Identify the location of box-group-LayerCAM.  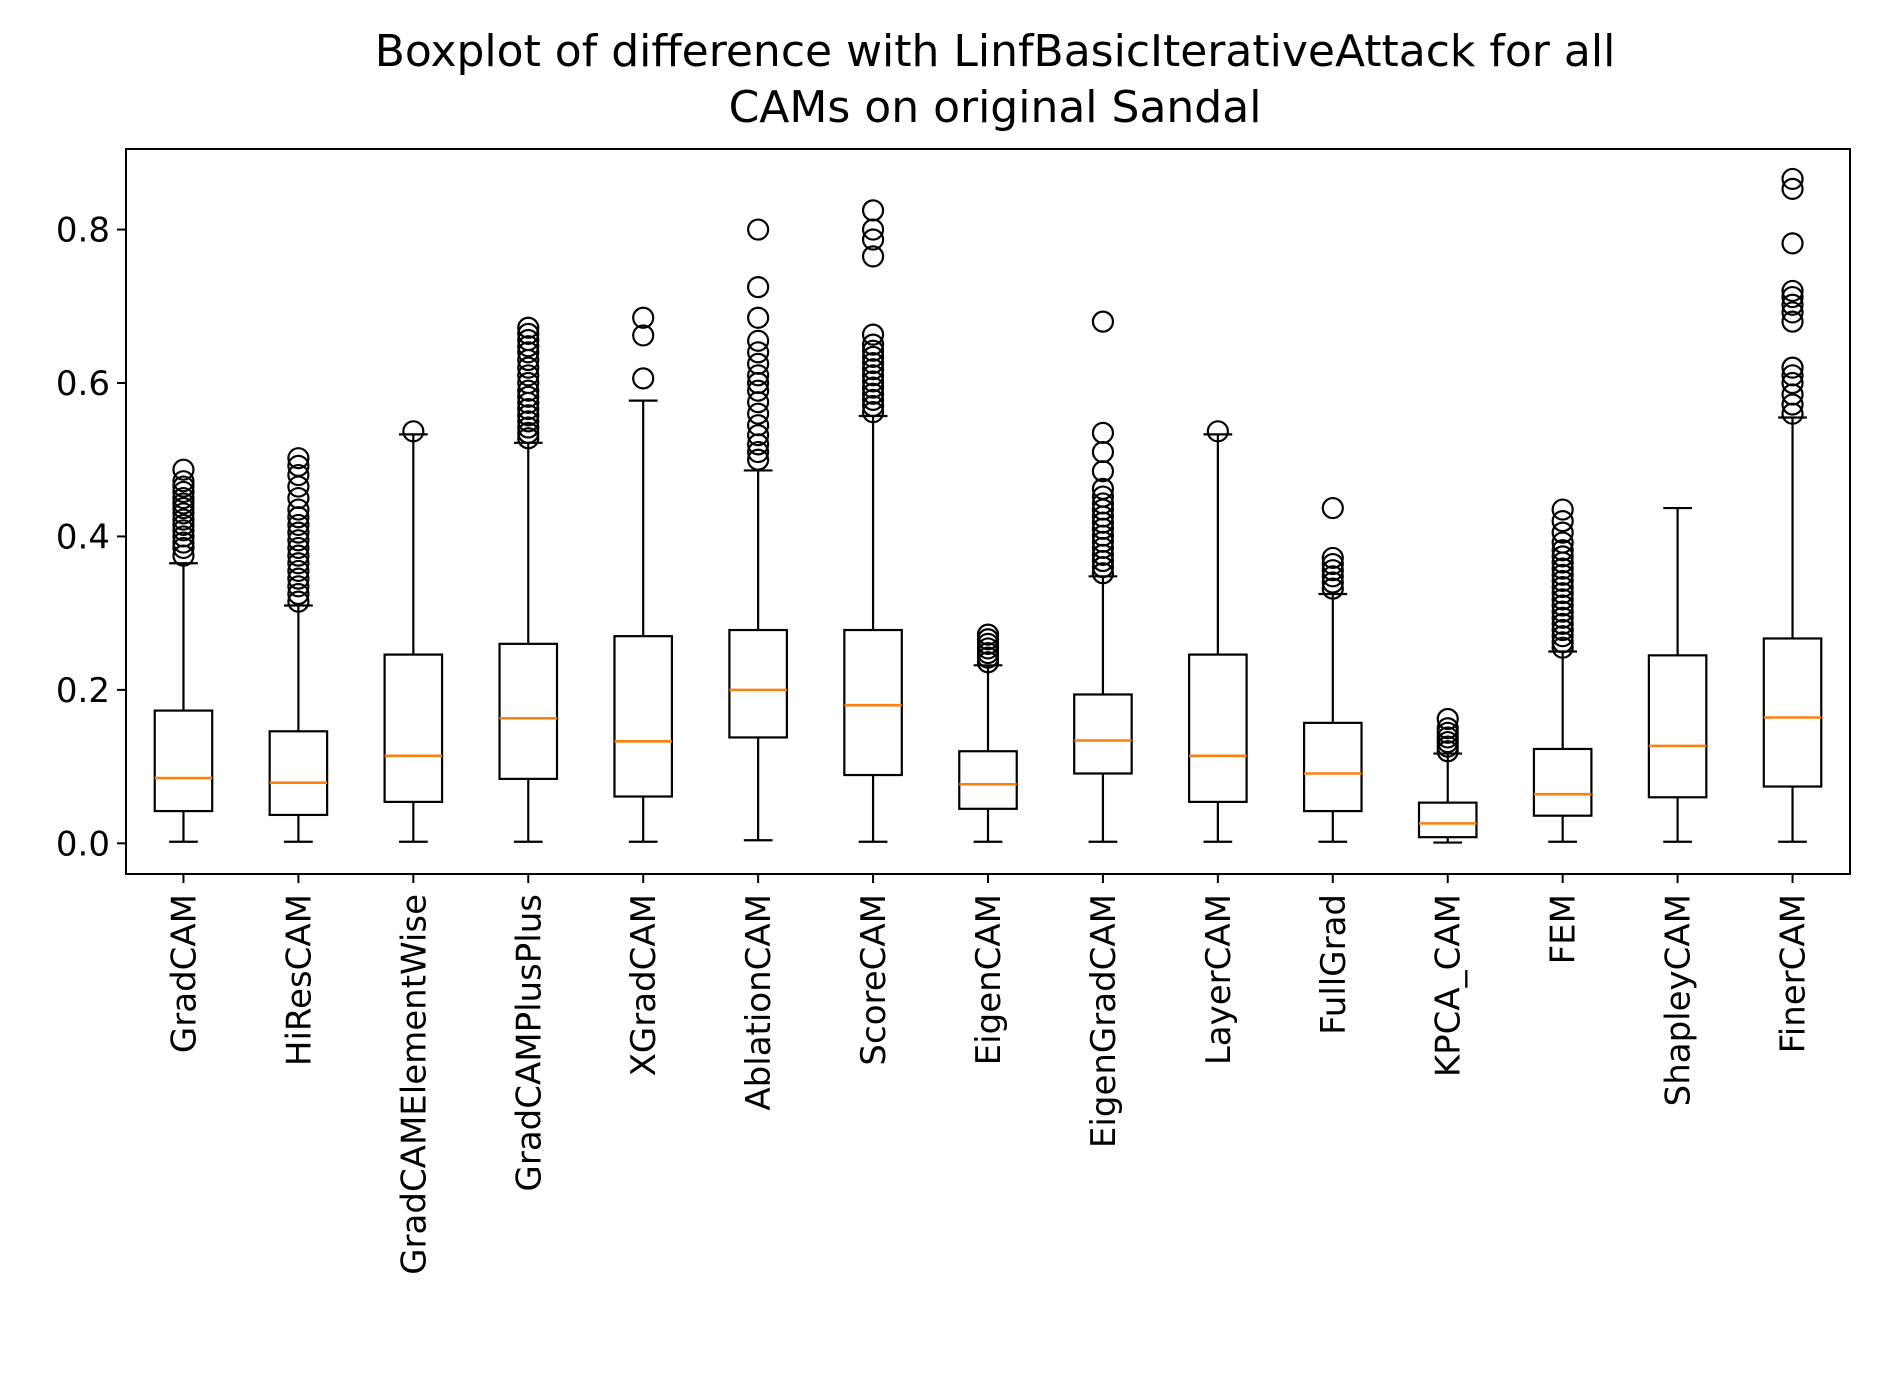
(1218, 631).